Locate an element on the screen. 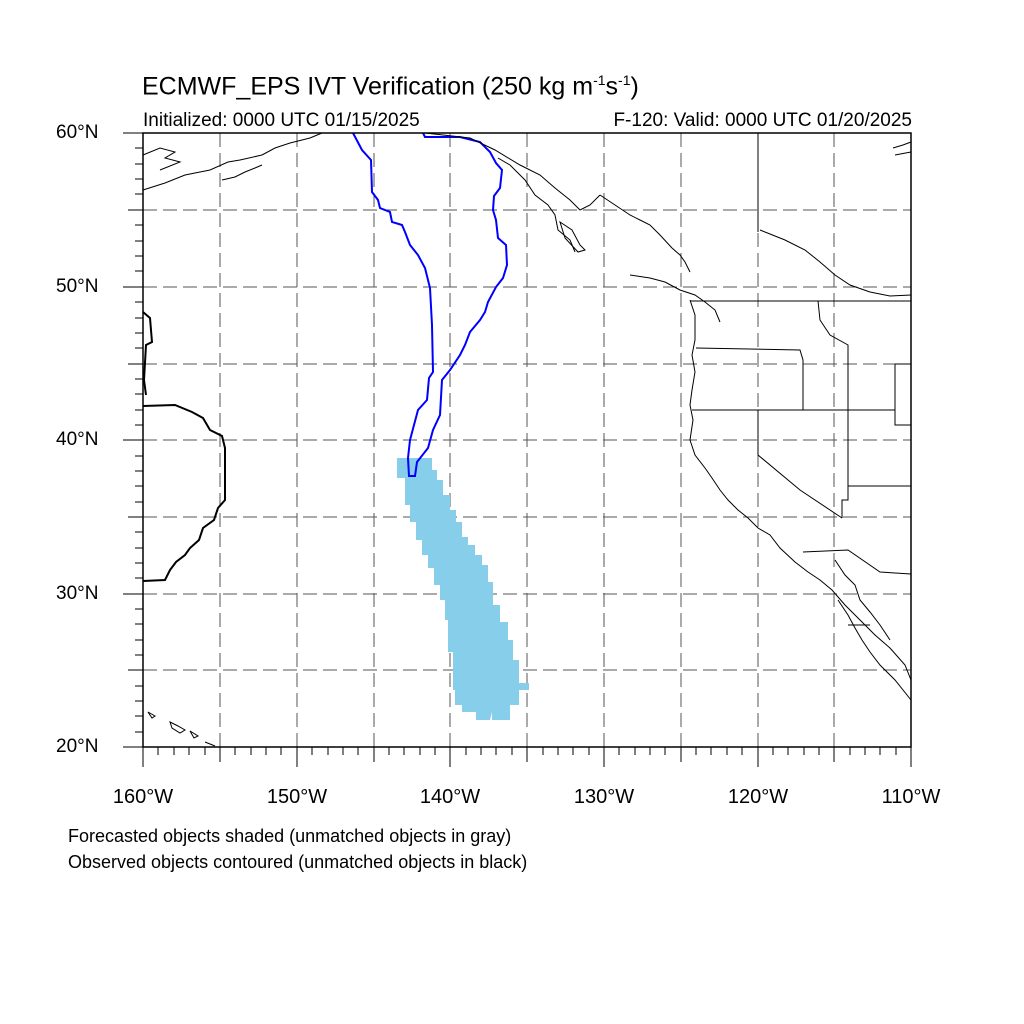 The image size is (1024, 1024). forecast-object-matched is located at coordinates (463, 589).